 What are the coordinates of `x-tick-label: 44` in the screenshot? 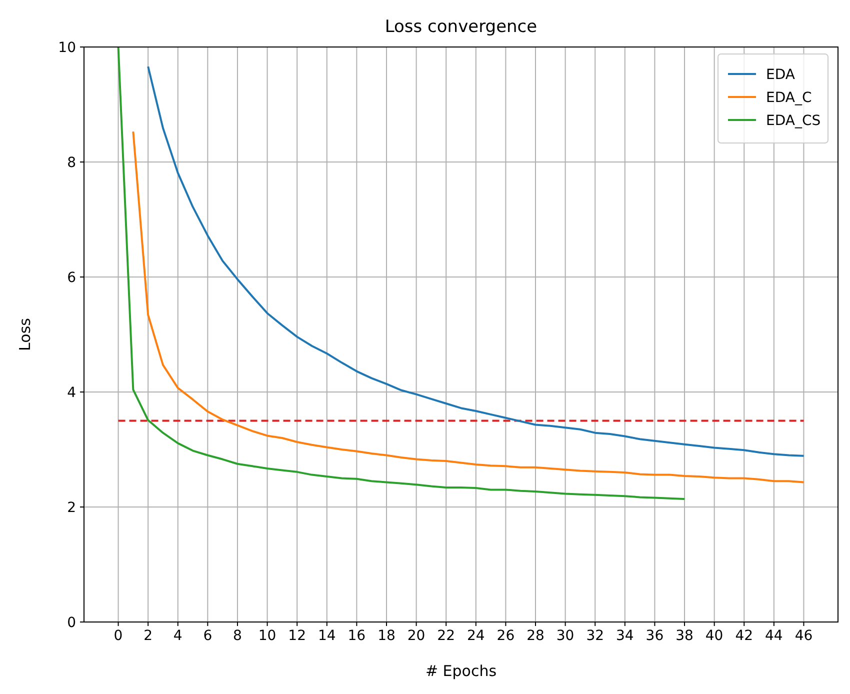 It's located at (774, 636).